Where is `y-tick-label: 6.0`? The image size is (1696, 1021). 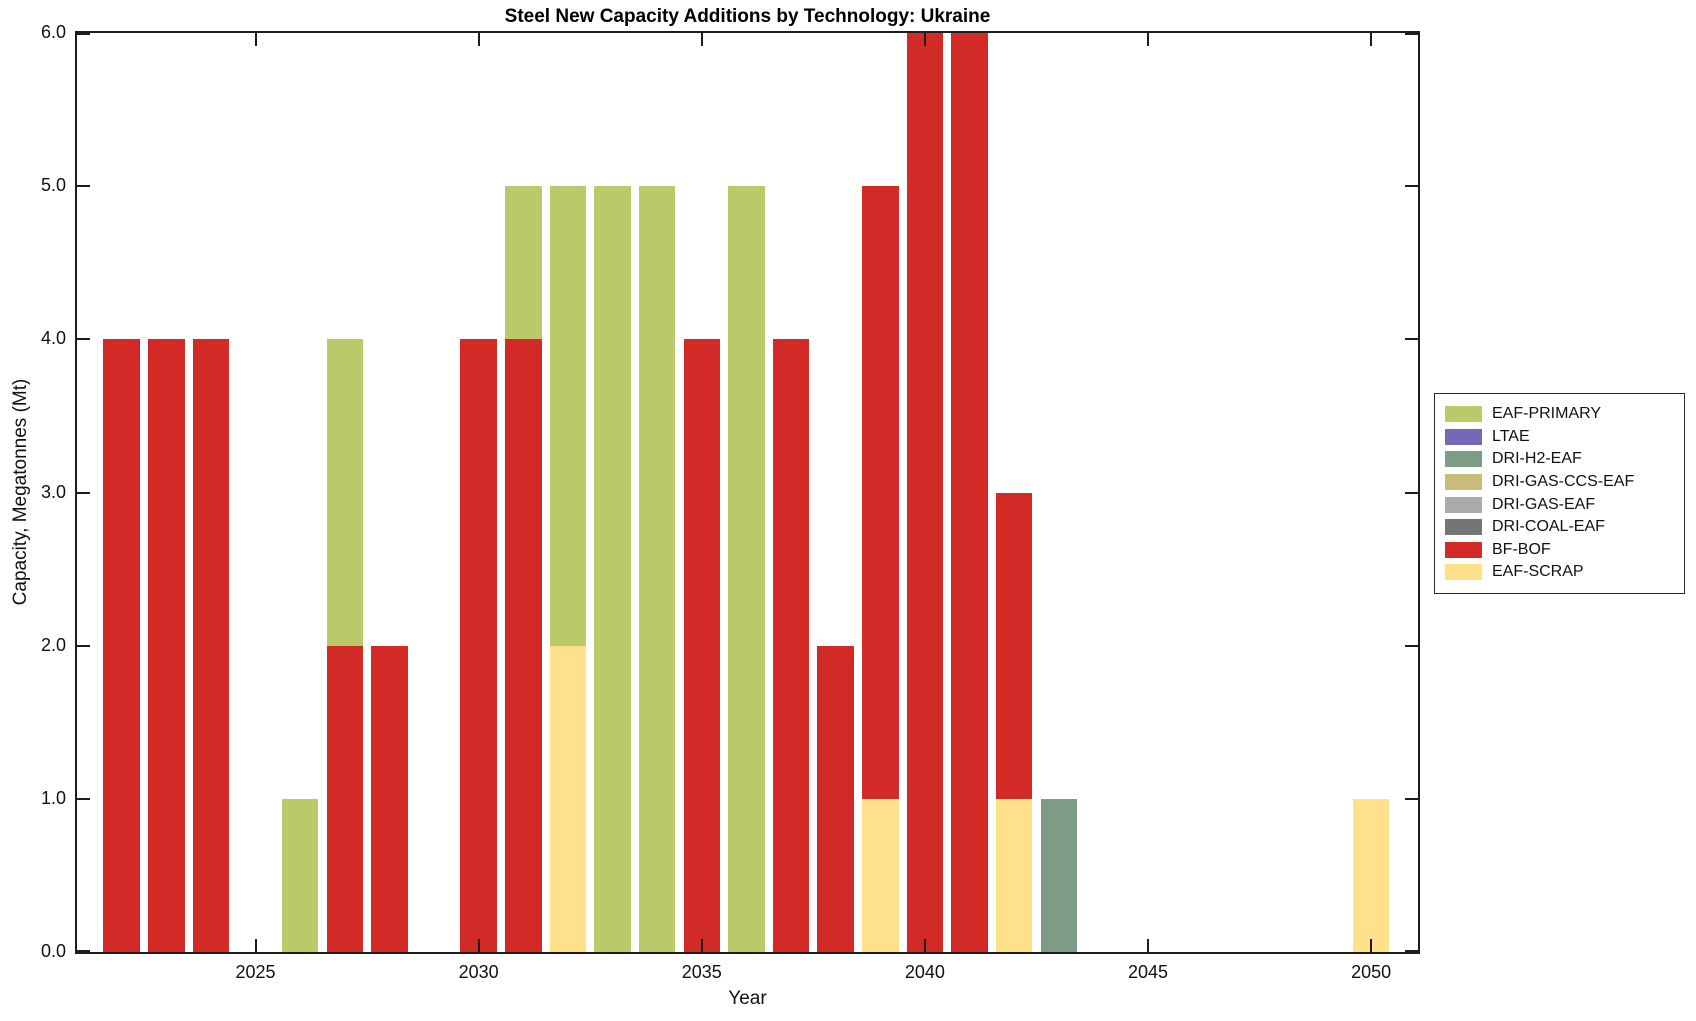
y-tick-label: 6.0 is located at coordinates (53, 32).